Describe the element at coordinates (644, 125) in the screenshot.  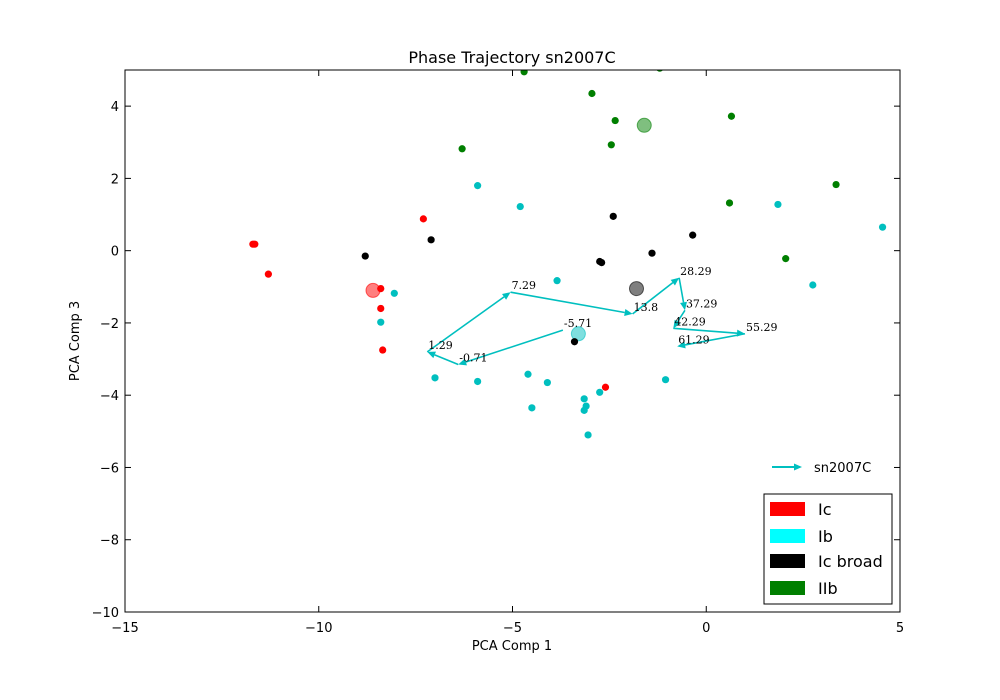
I see `centroid-iib` at that location.